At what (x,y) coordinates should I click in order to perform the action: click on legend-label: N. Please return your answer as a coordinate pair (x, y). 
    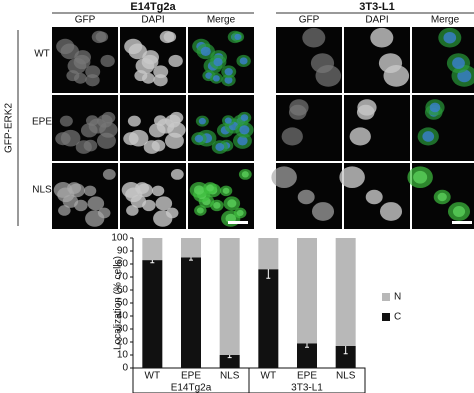
    Looking at the image, I should click on (397, 297).